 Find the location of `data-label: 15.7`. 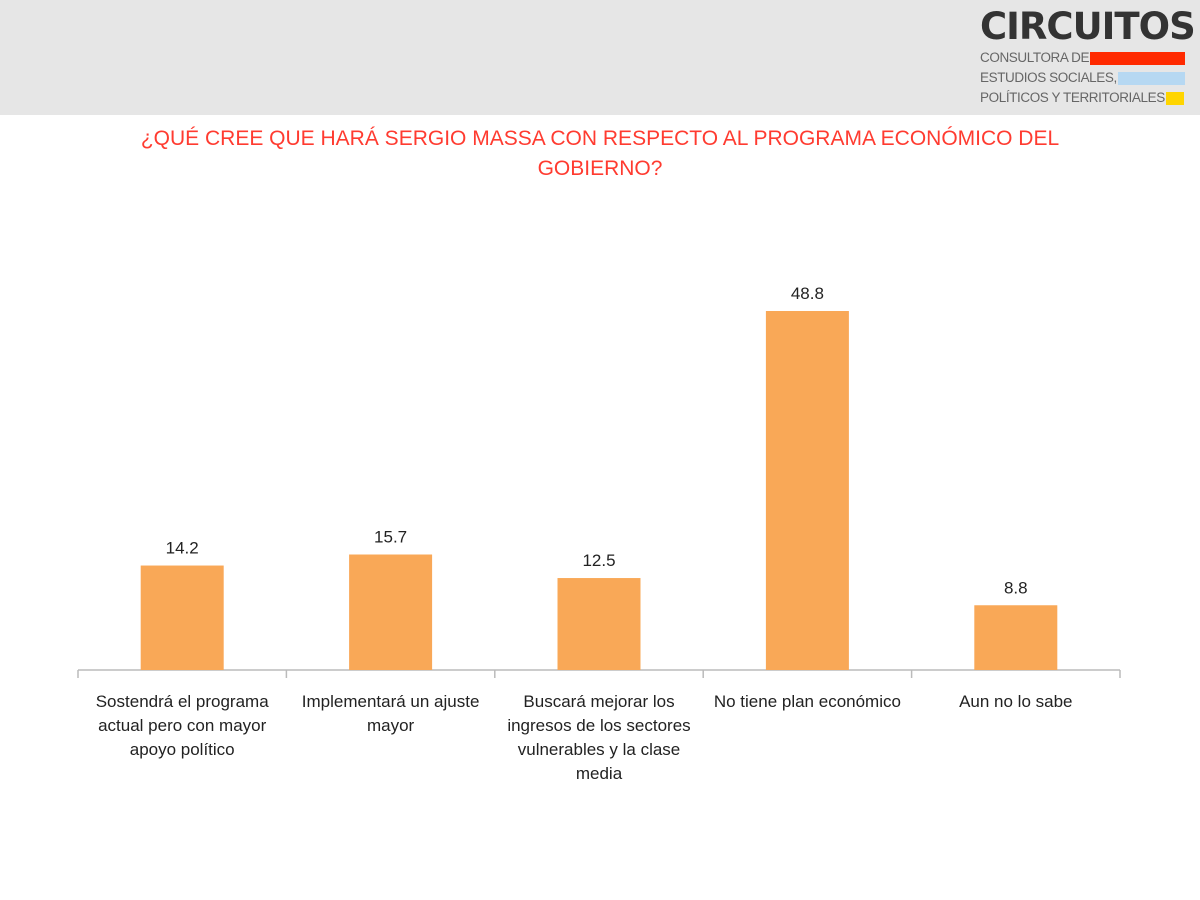

data-label: 15.7 is located at coordinates (390, 537).